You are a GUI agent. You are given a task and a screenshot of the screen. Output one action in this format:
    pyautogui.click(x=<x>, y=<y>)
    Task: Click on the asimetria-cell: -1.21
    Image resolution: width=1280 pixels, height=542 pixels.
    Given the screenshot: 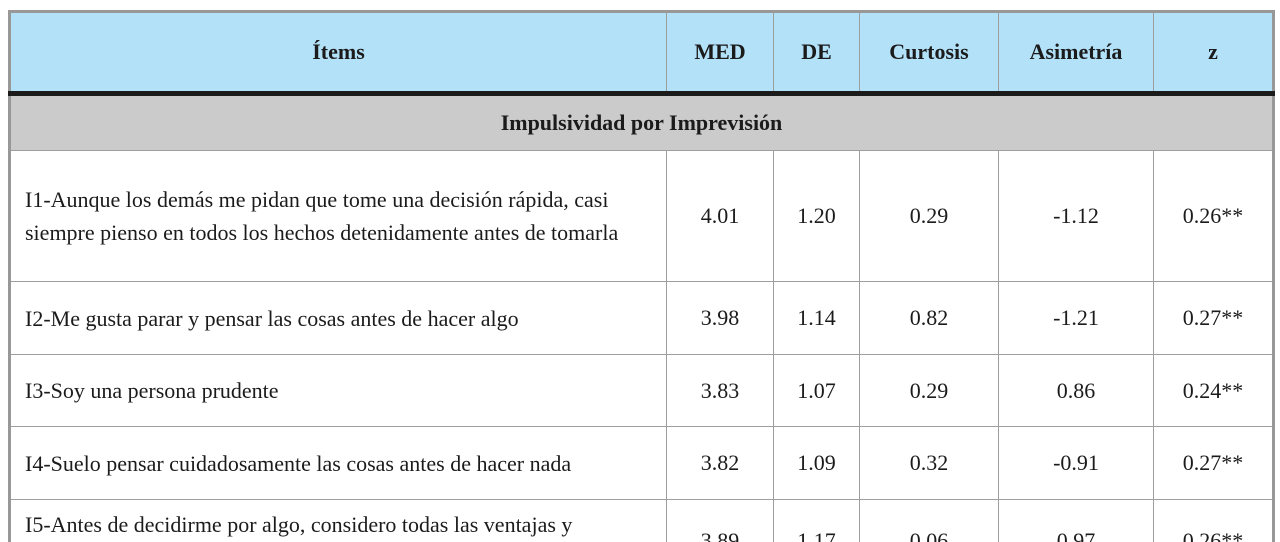 What is the action you would take?
    pyautogui.click(x=1076, y=318)
    